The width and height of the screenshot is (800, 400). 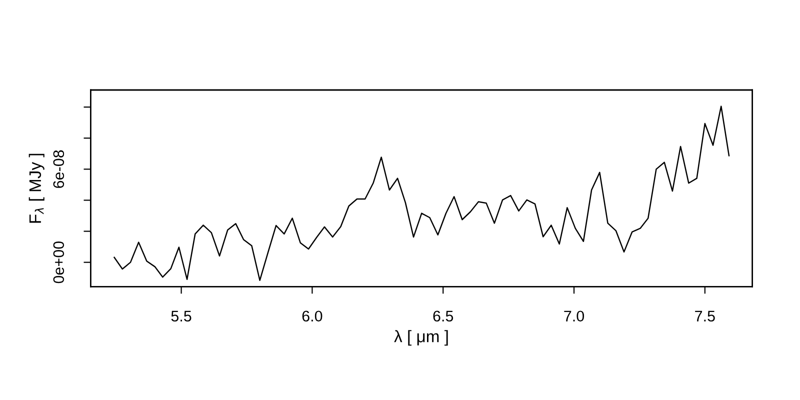 What do you see at coordinates (574, 316) in the screenshot?
I see `x-tick-label: 7.0` at bounding box center [574, 316].